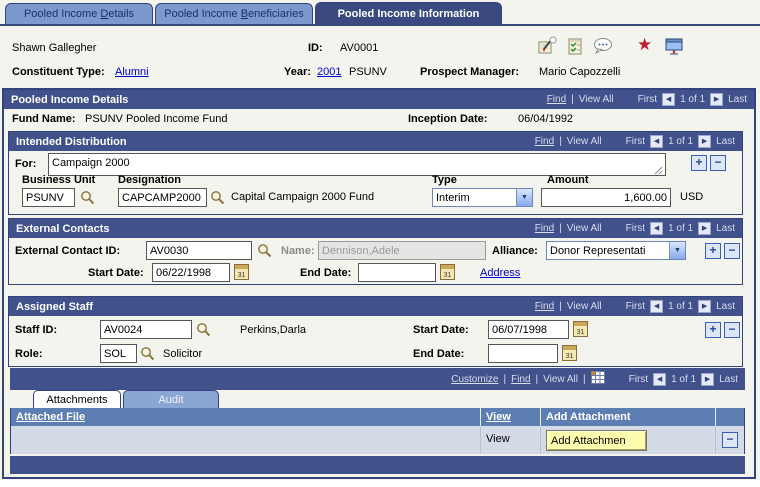 The width and height of the screenshot is (760, 487). What do you see at coordinates (575, 47) in the screenshot?
I see `checklist-icon` at bounding box center [575, 47].